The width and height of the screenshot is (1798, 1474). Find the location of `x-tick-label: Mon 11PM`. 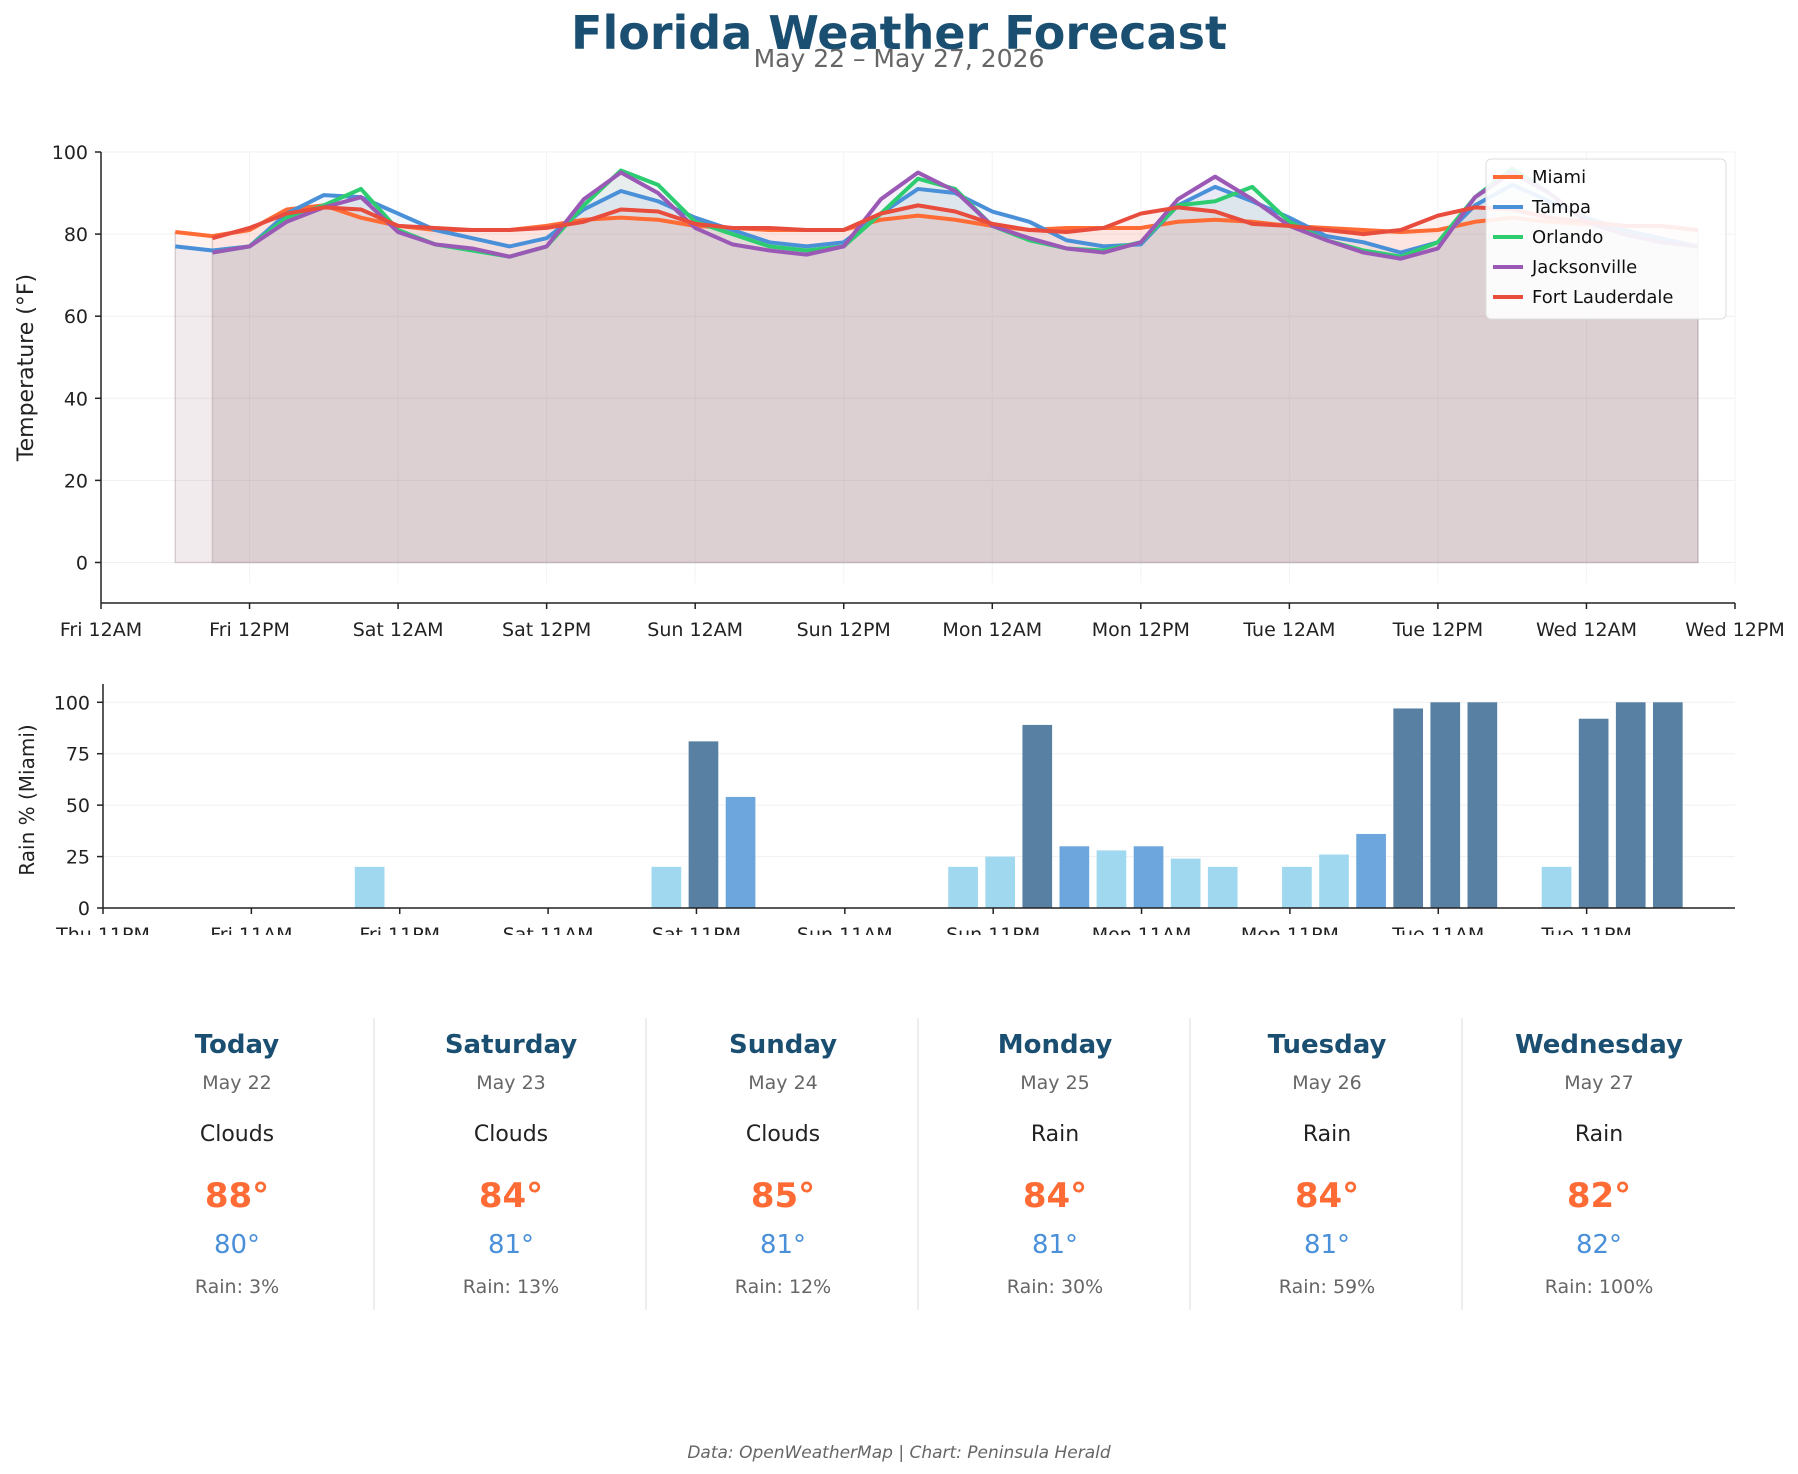

x-tick-label: Mon 11PM is located at coordinates (1290, 929).